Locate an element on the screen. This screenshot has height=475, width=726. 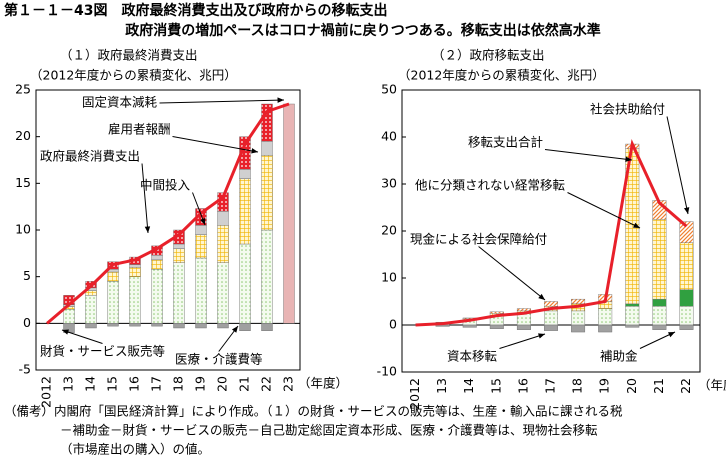
y-tick-label: 40 is located at coordinates (389, 136).